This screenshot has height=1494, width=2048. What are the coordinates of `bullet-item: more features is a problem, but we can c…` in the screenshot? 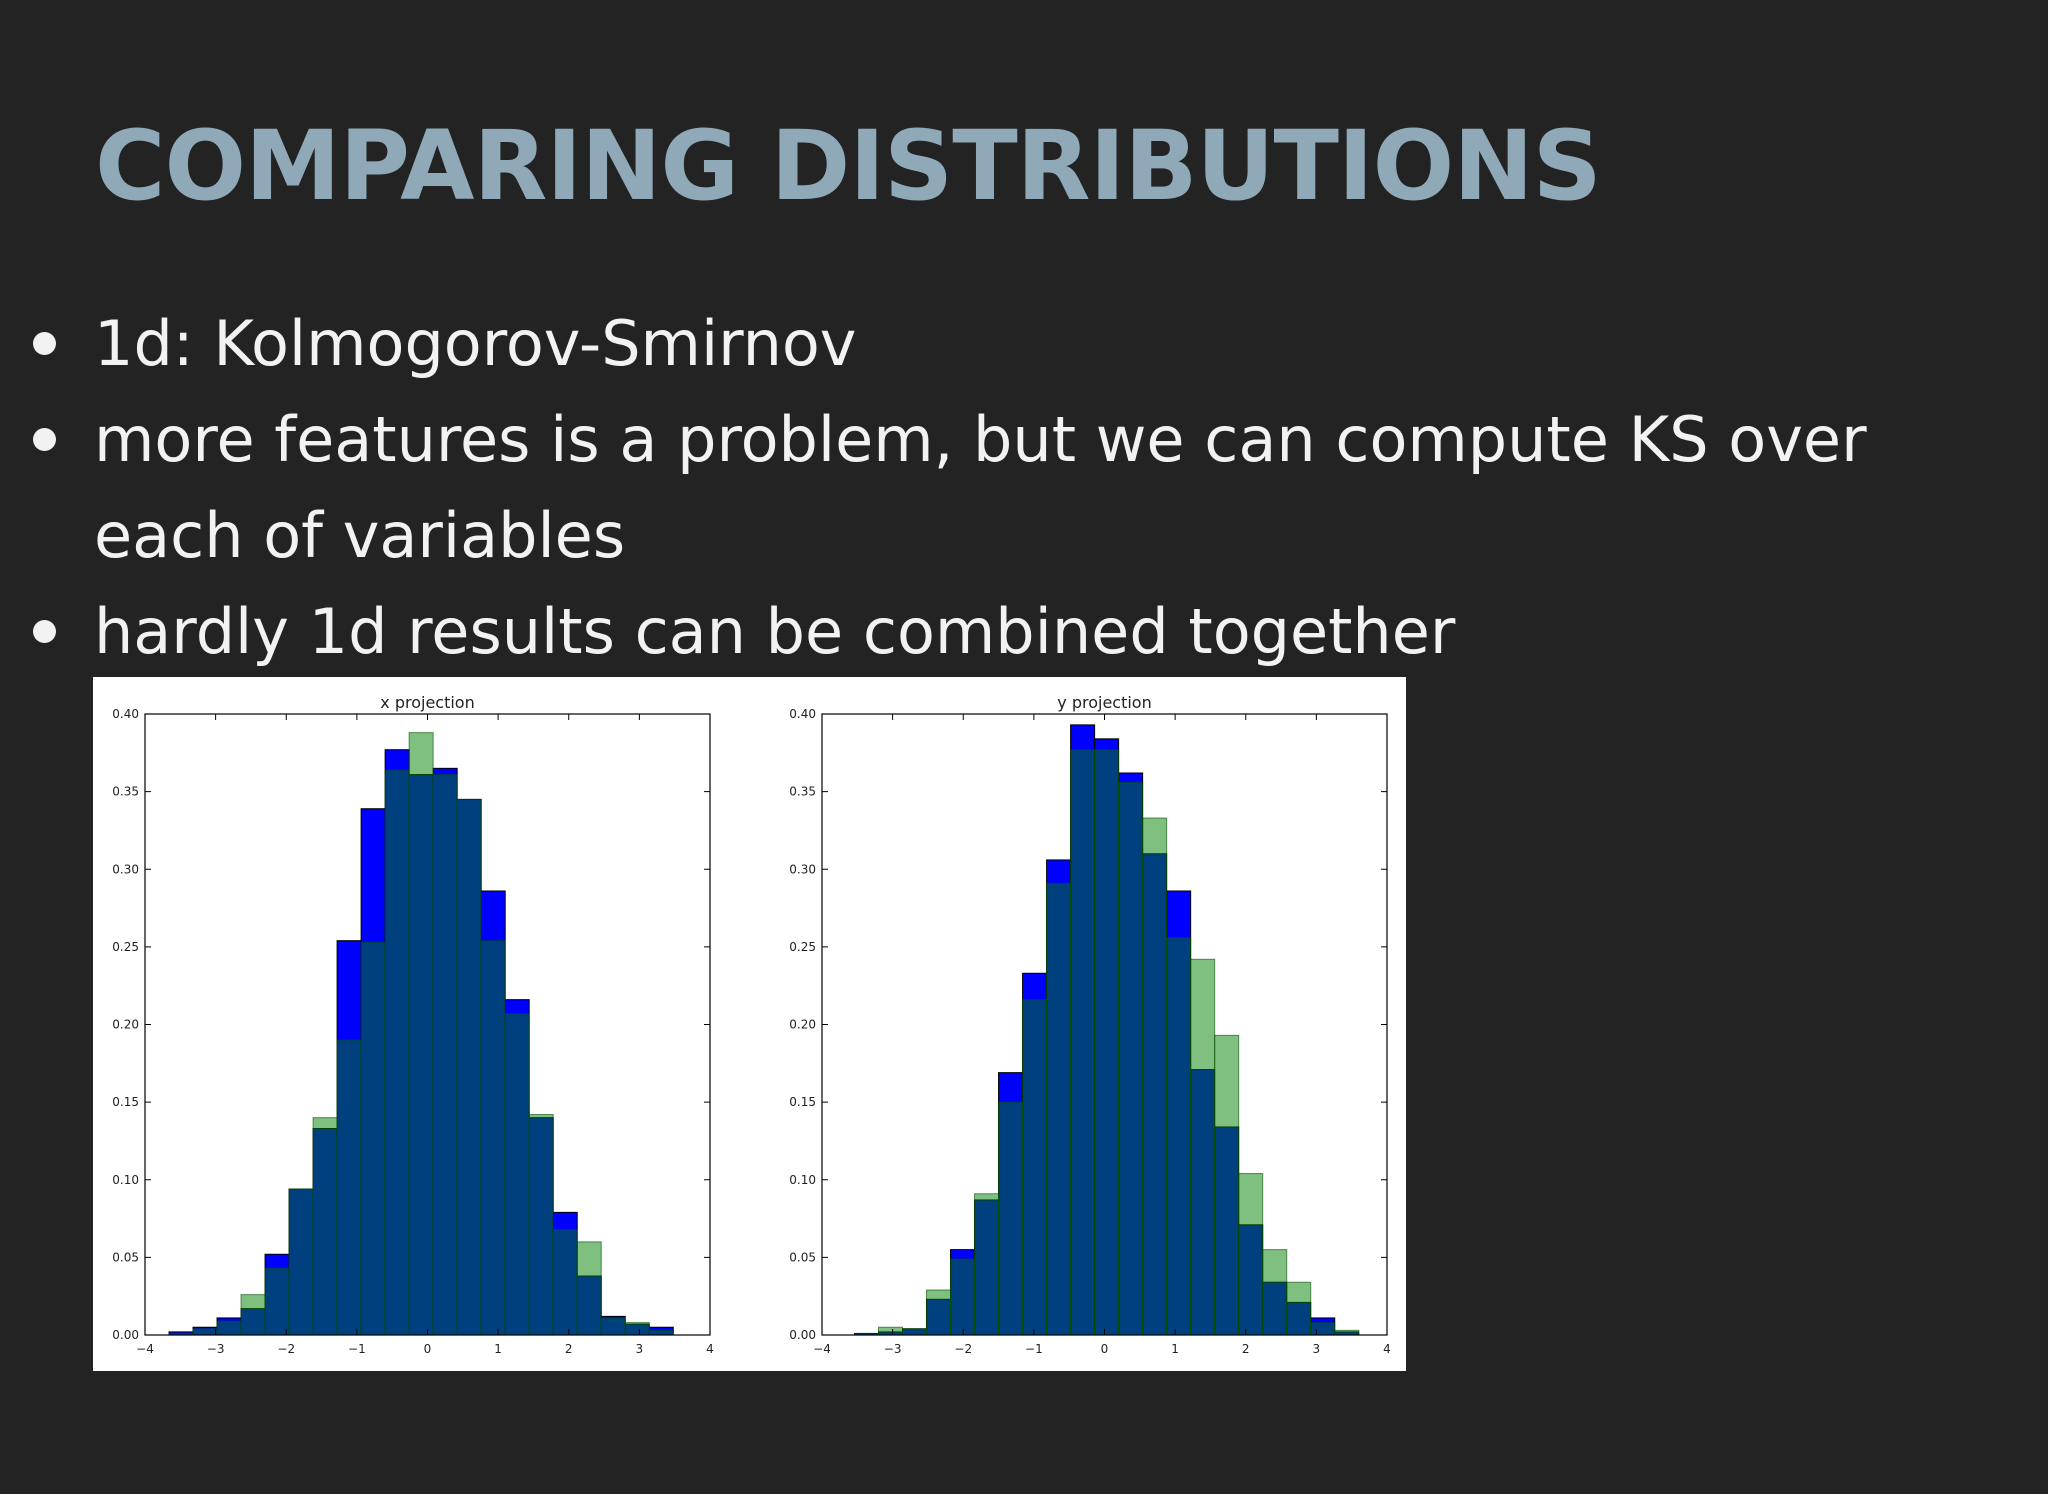 It's located at (950, 488).